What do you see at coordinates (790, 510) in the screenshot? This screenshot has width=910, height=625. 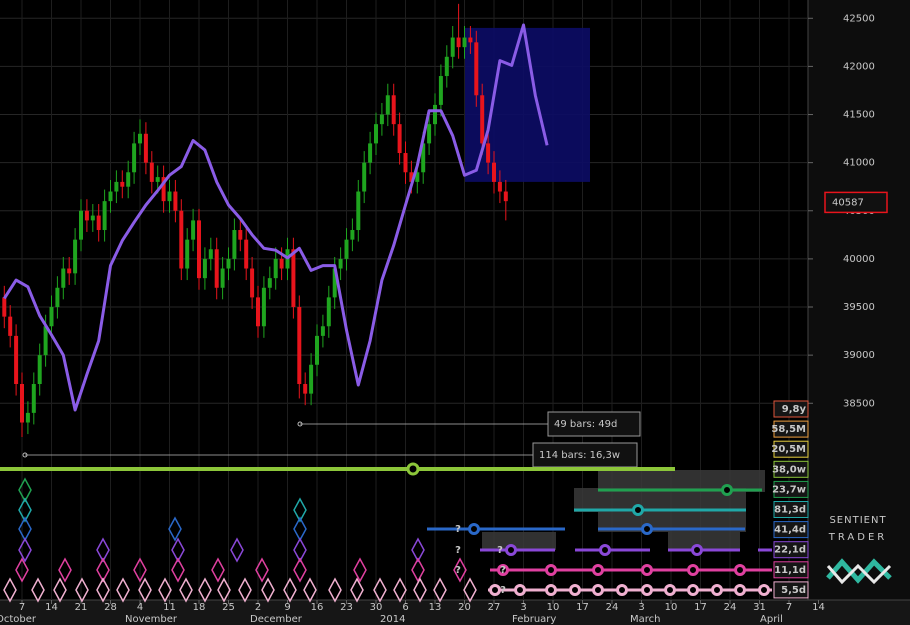 I see `cycle-legend-label: 81,3d` at bounding box center [790, 510].